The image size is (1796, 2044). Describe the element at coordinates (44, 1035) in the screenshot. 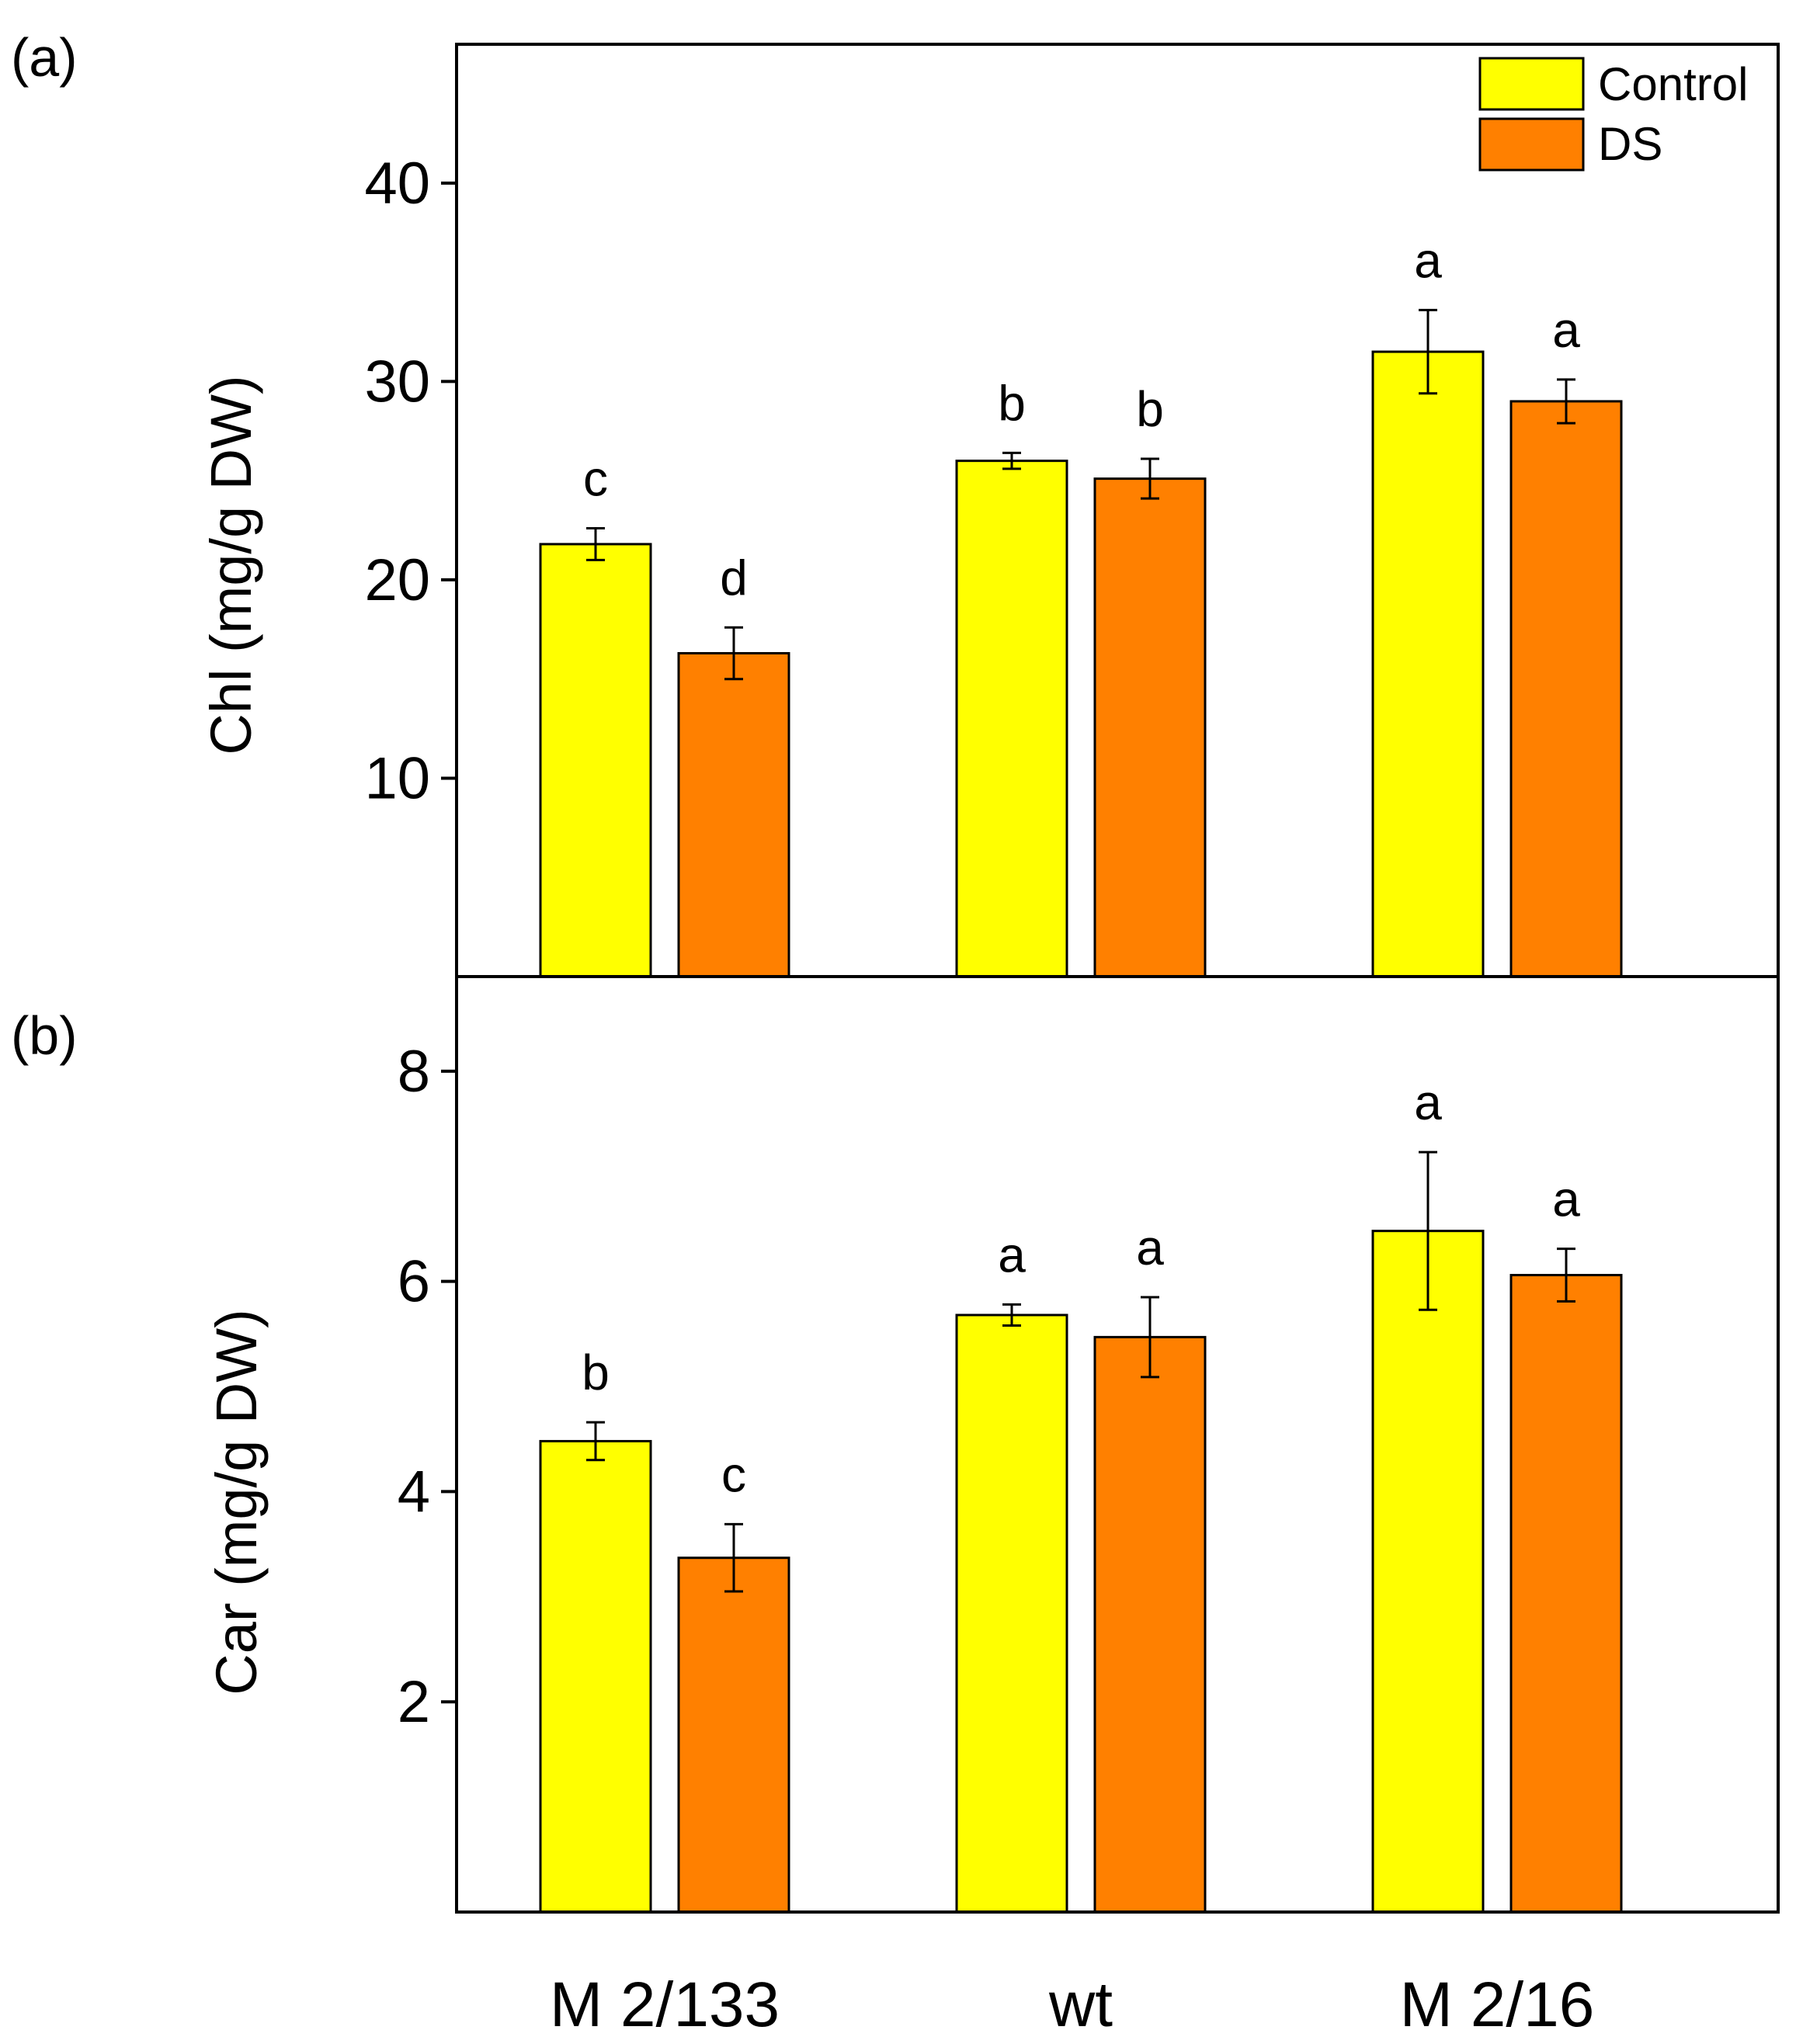

I see `panel-label-b: (b)` at that location.